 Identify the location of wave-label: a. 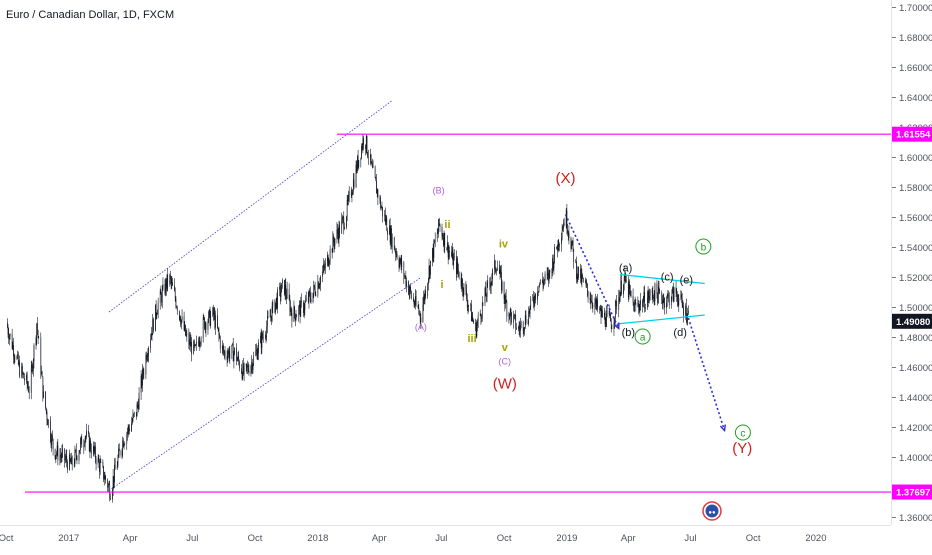
(643, 338).